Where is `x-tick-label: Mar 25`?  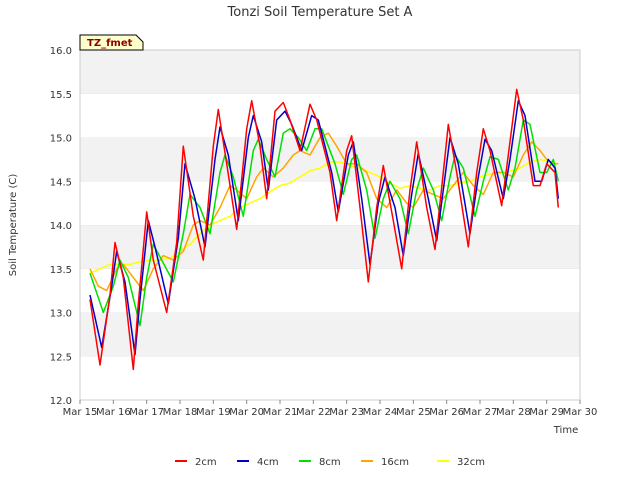
x-tick-label: Mar 25 is located at coordinates (413, 412).